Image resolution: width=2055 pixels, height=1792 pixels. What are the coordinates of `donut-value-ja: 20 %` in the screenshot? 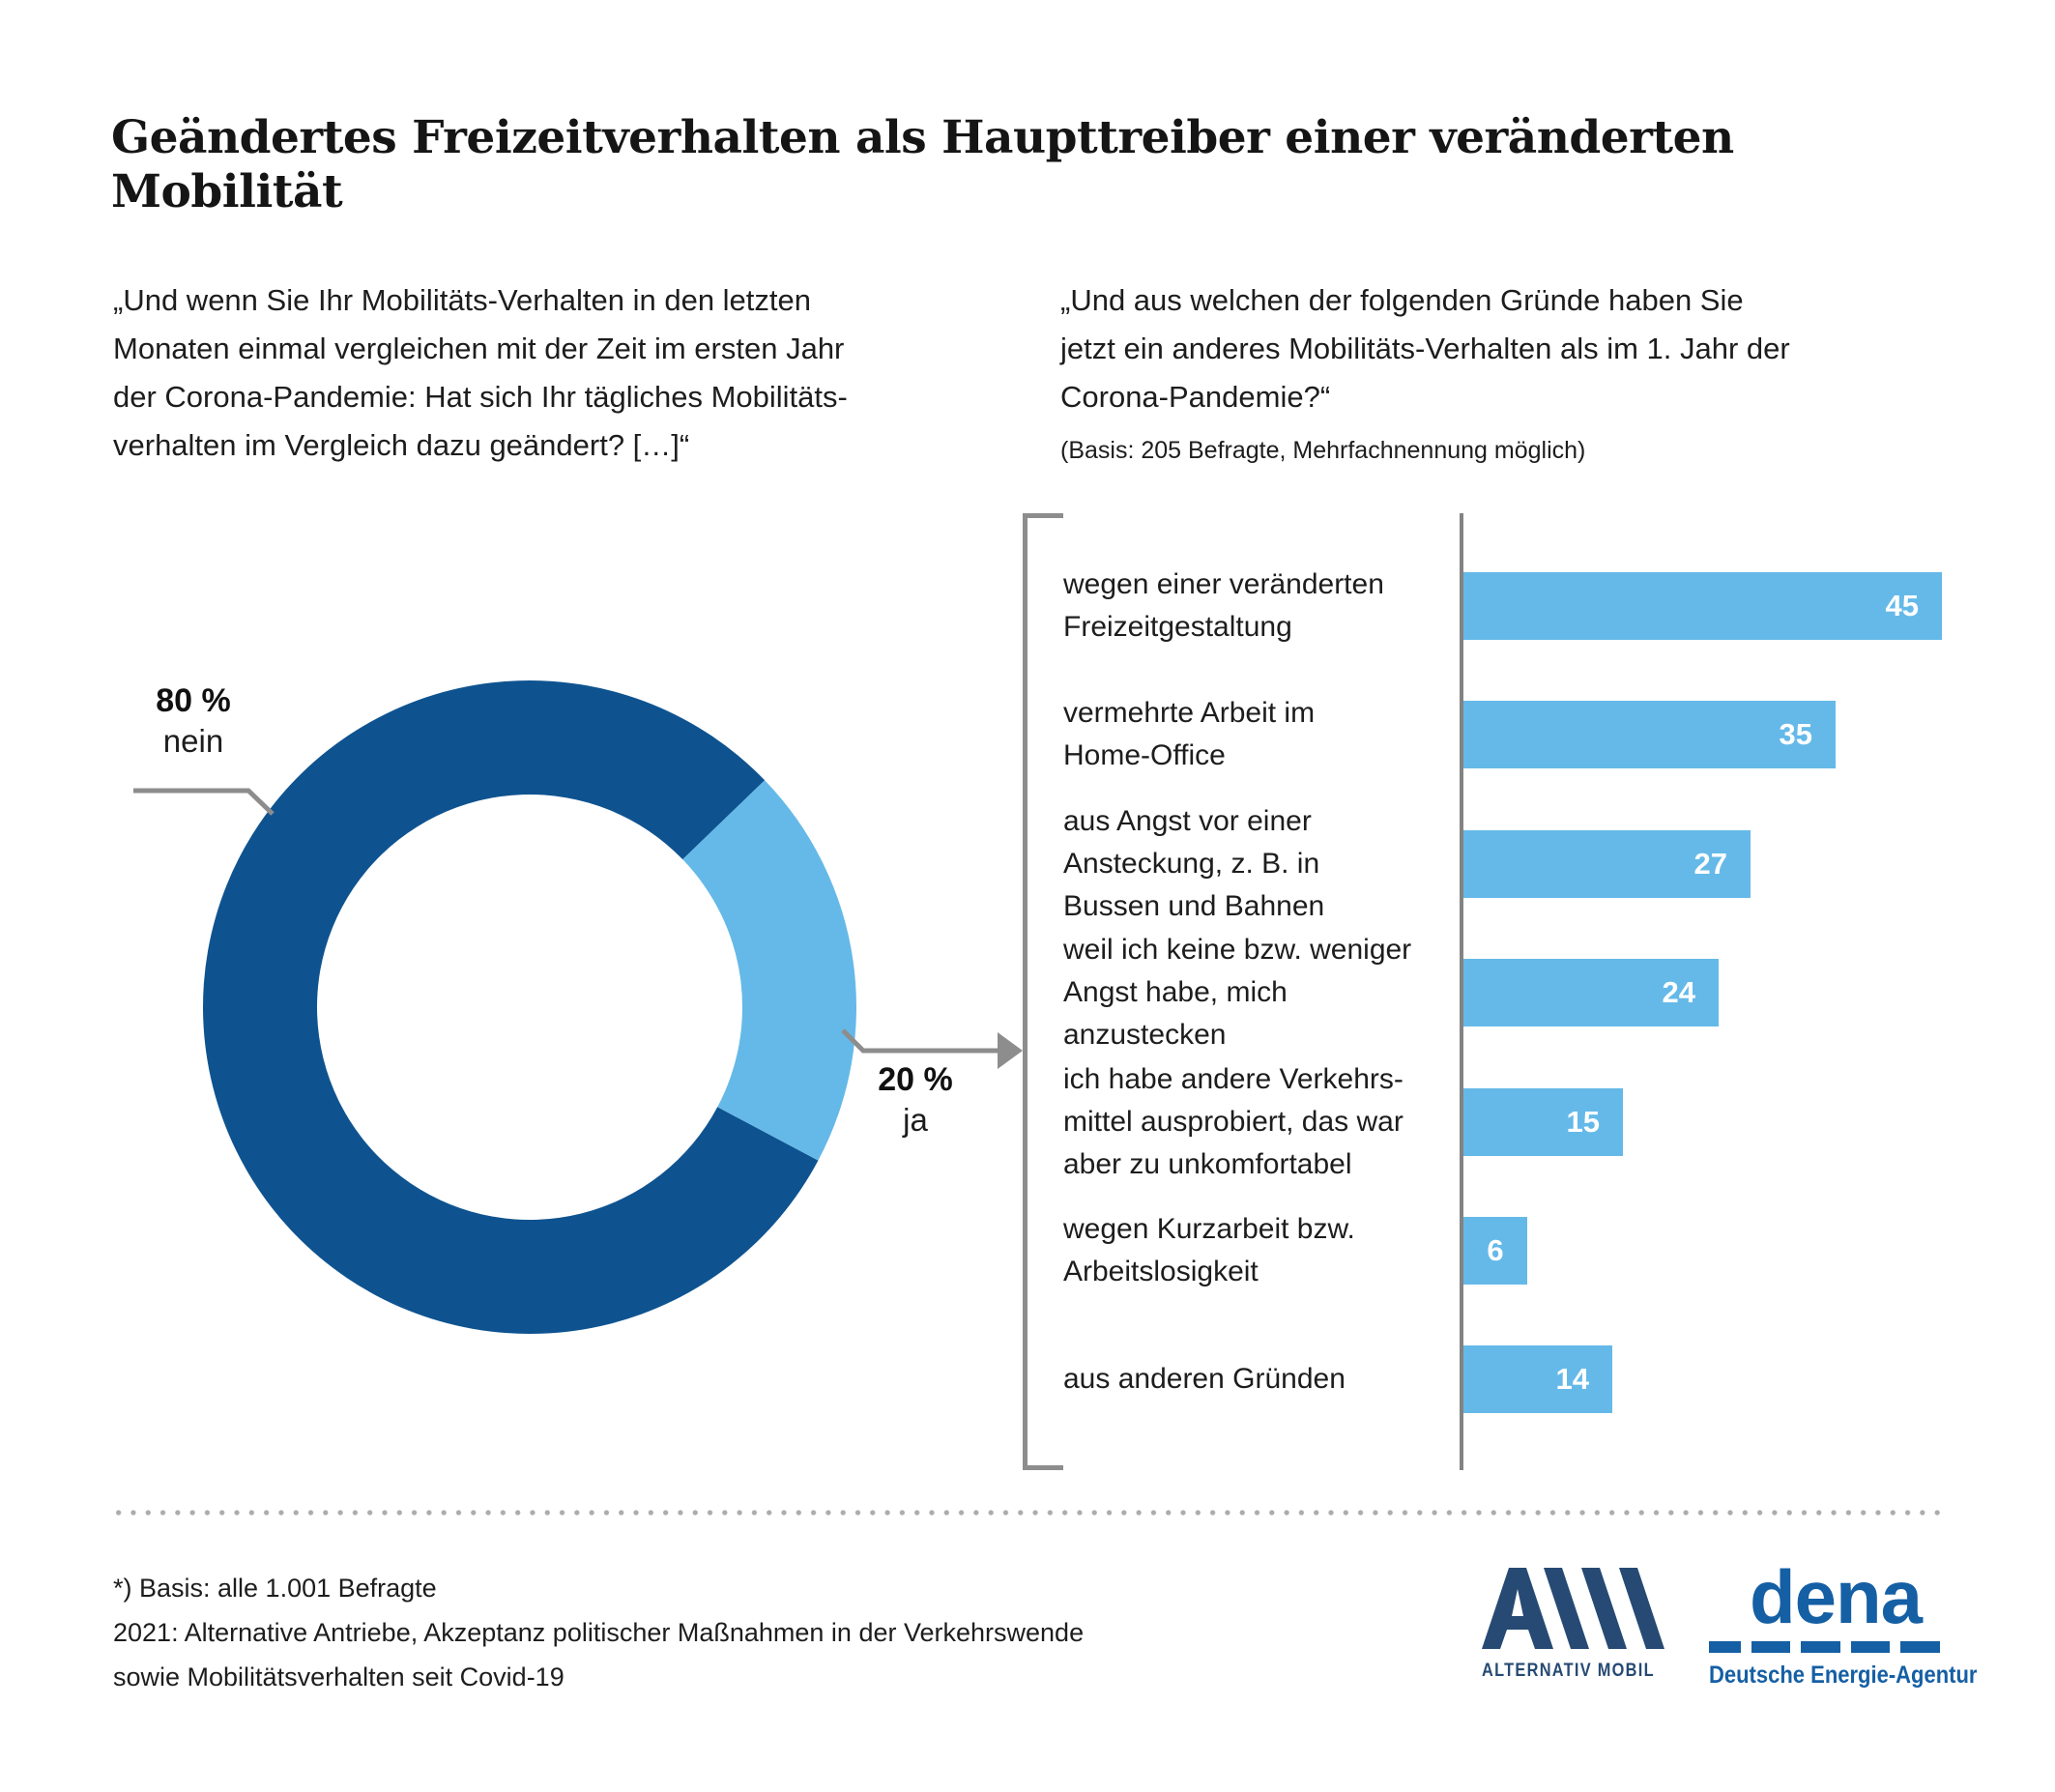 It's located at (915, 1079).